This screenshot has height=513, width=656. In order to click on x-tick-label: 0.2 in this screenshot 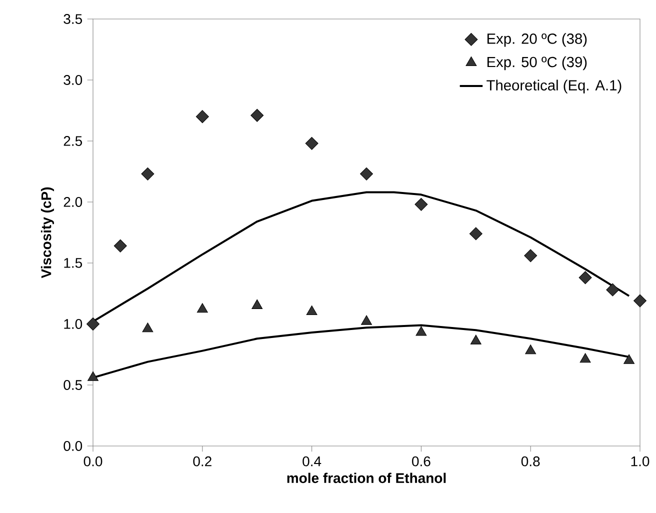, I will do `click(202, 461)`.